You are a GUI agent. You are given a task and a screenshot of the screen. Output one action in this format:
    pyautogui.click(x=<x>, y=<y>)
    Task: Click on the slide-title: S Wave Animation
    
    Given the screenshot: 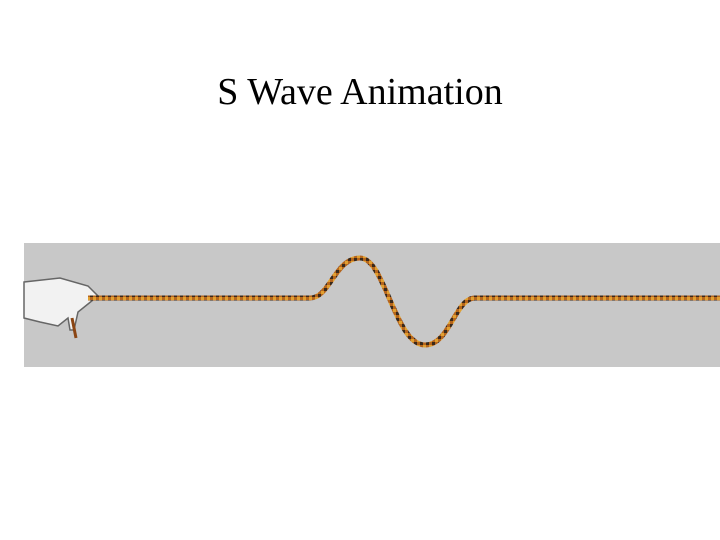 What is the action you would take?
    pyautogui.click(x=360, y=92)
    